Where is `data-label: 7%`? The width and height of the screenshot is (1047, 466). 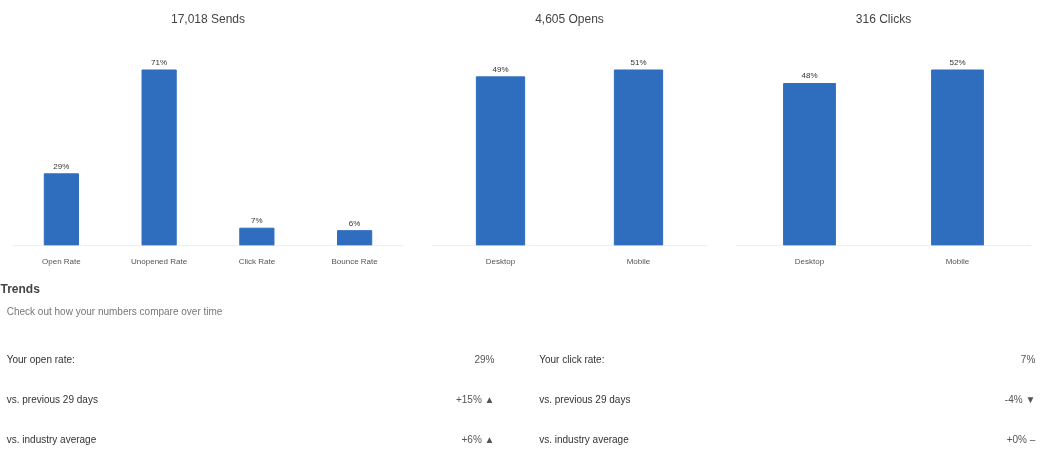
data-label: 7% is located at coordinates (257, 221).